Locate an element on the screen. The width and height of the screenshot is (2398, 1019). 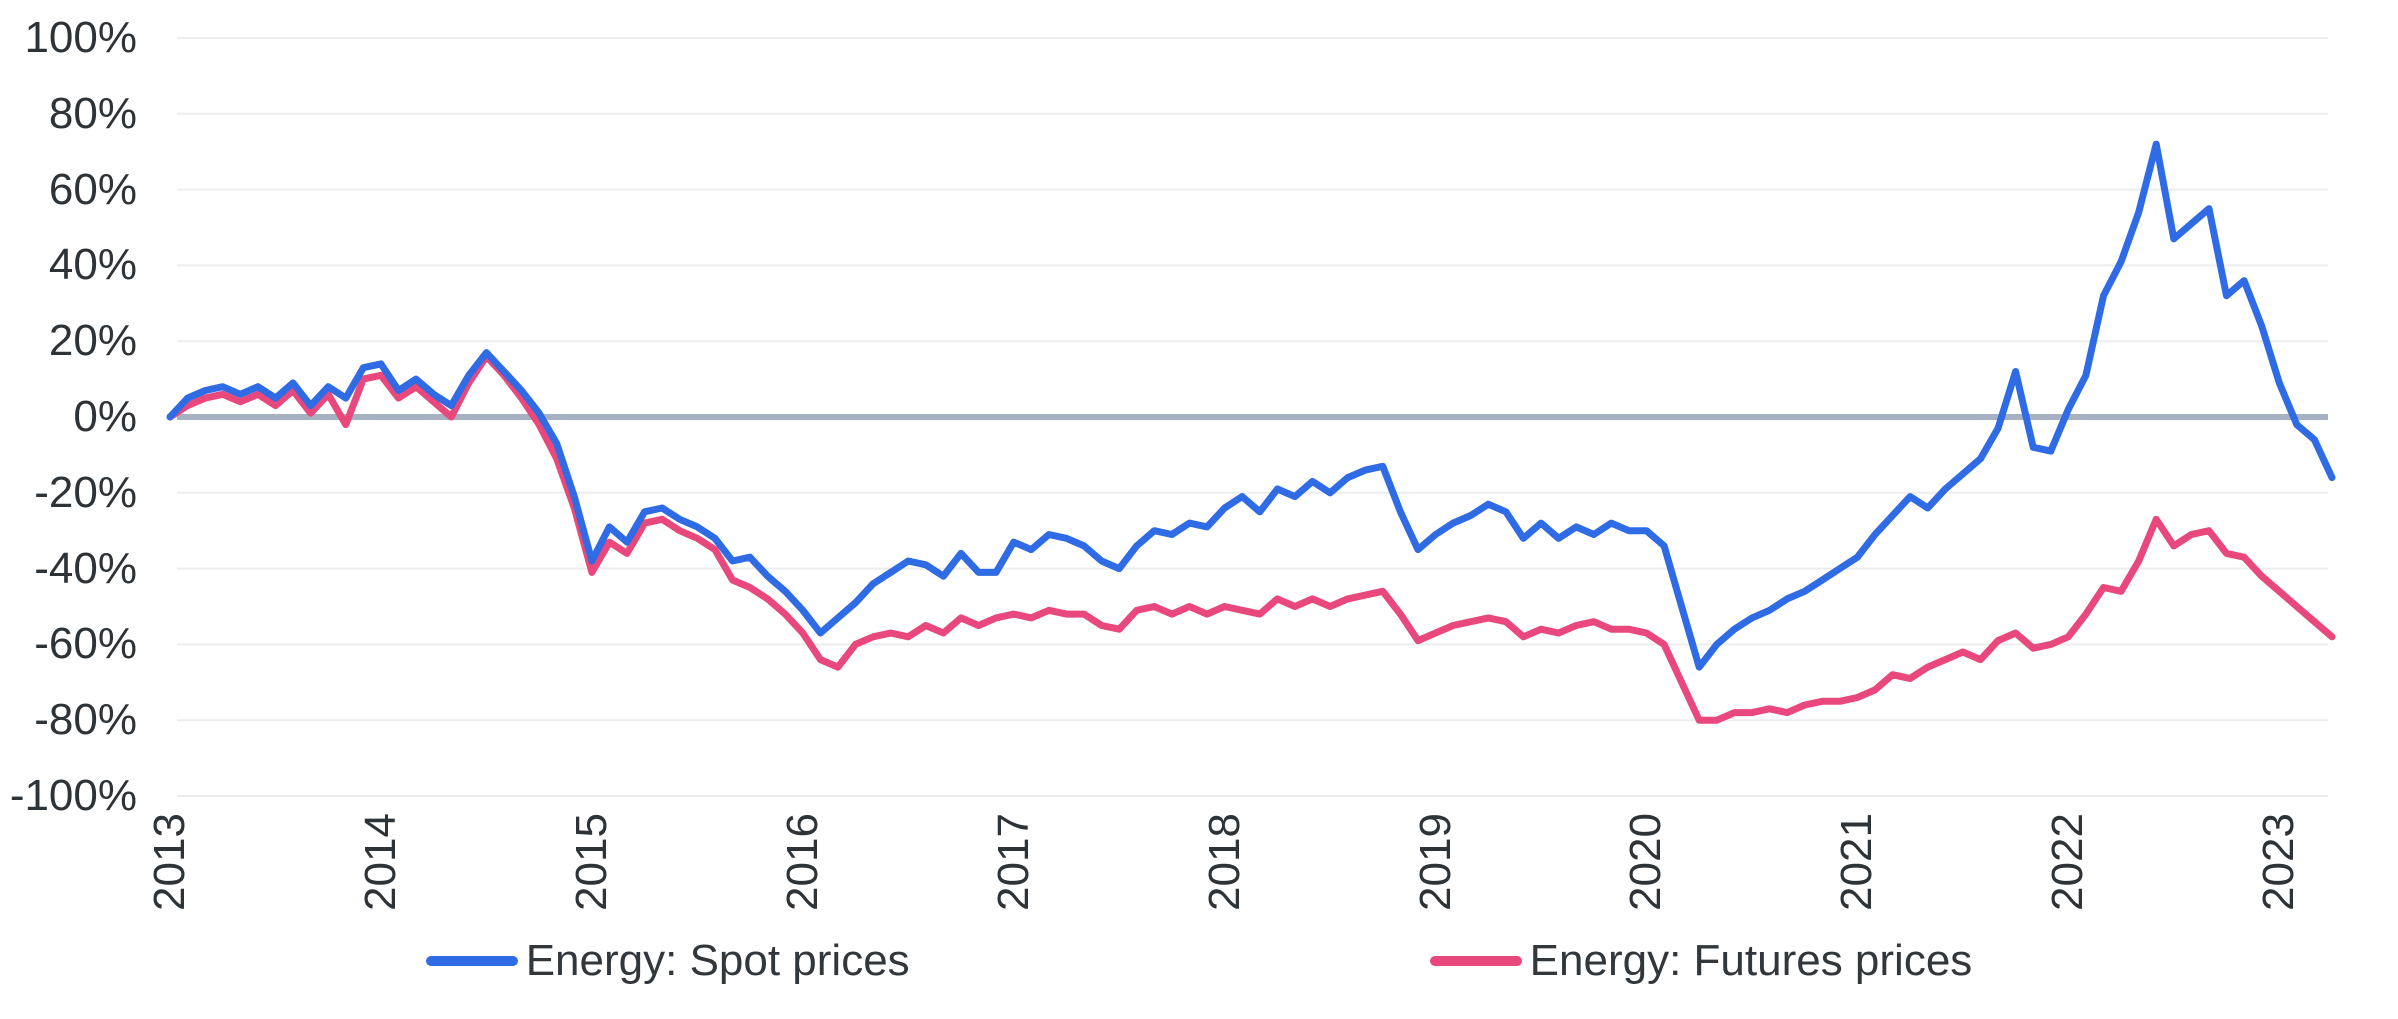
x-tick-label: 2018 is located at coordinates (1224, 862).